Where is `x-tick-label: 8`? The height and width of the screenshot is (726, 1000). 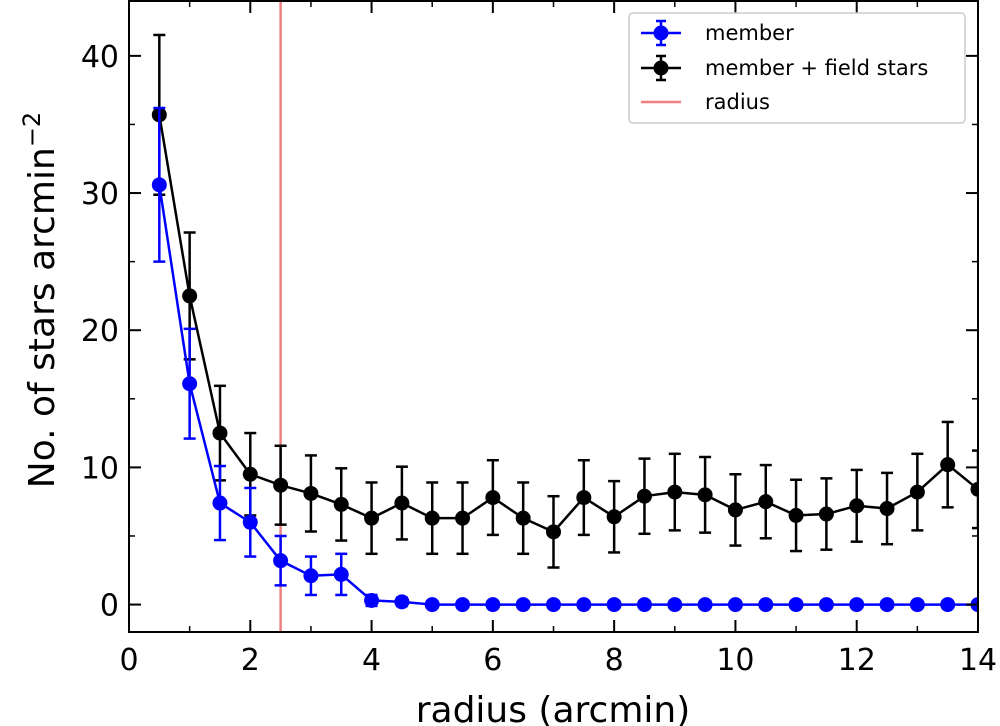
x-tick-label: 8 is located at coordinates (614, 660).